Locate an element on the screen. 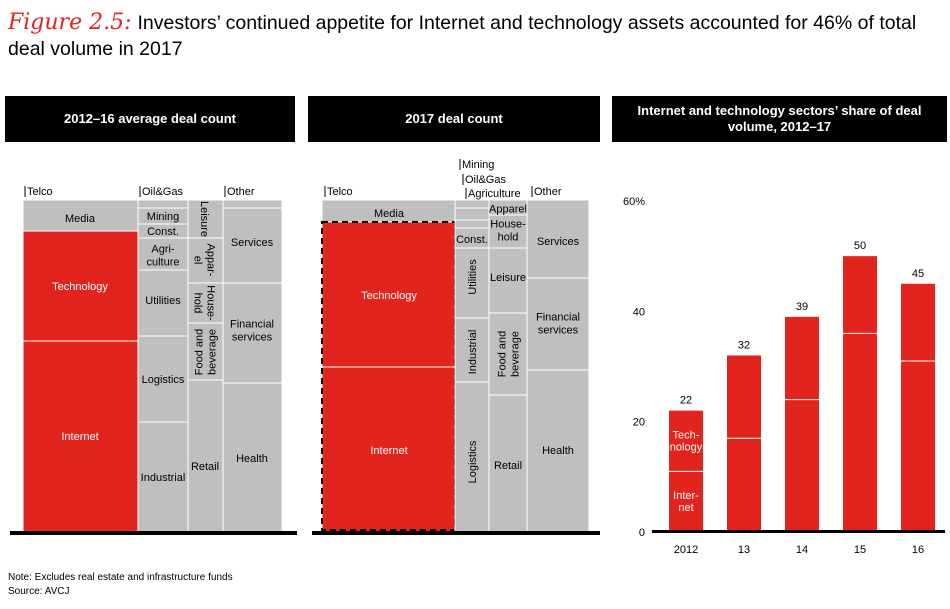  left-other-label: Other is located at coordinates (241, 192).